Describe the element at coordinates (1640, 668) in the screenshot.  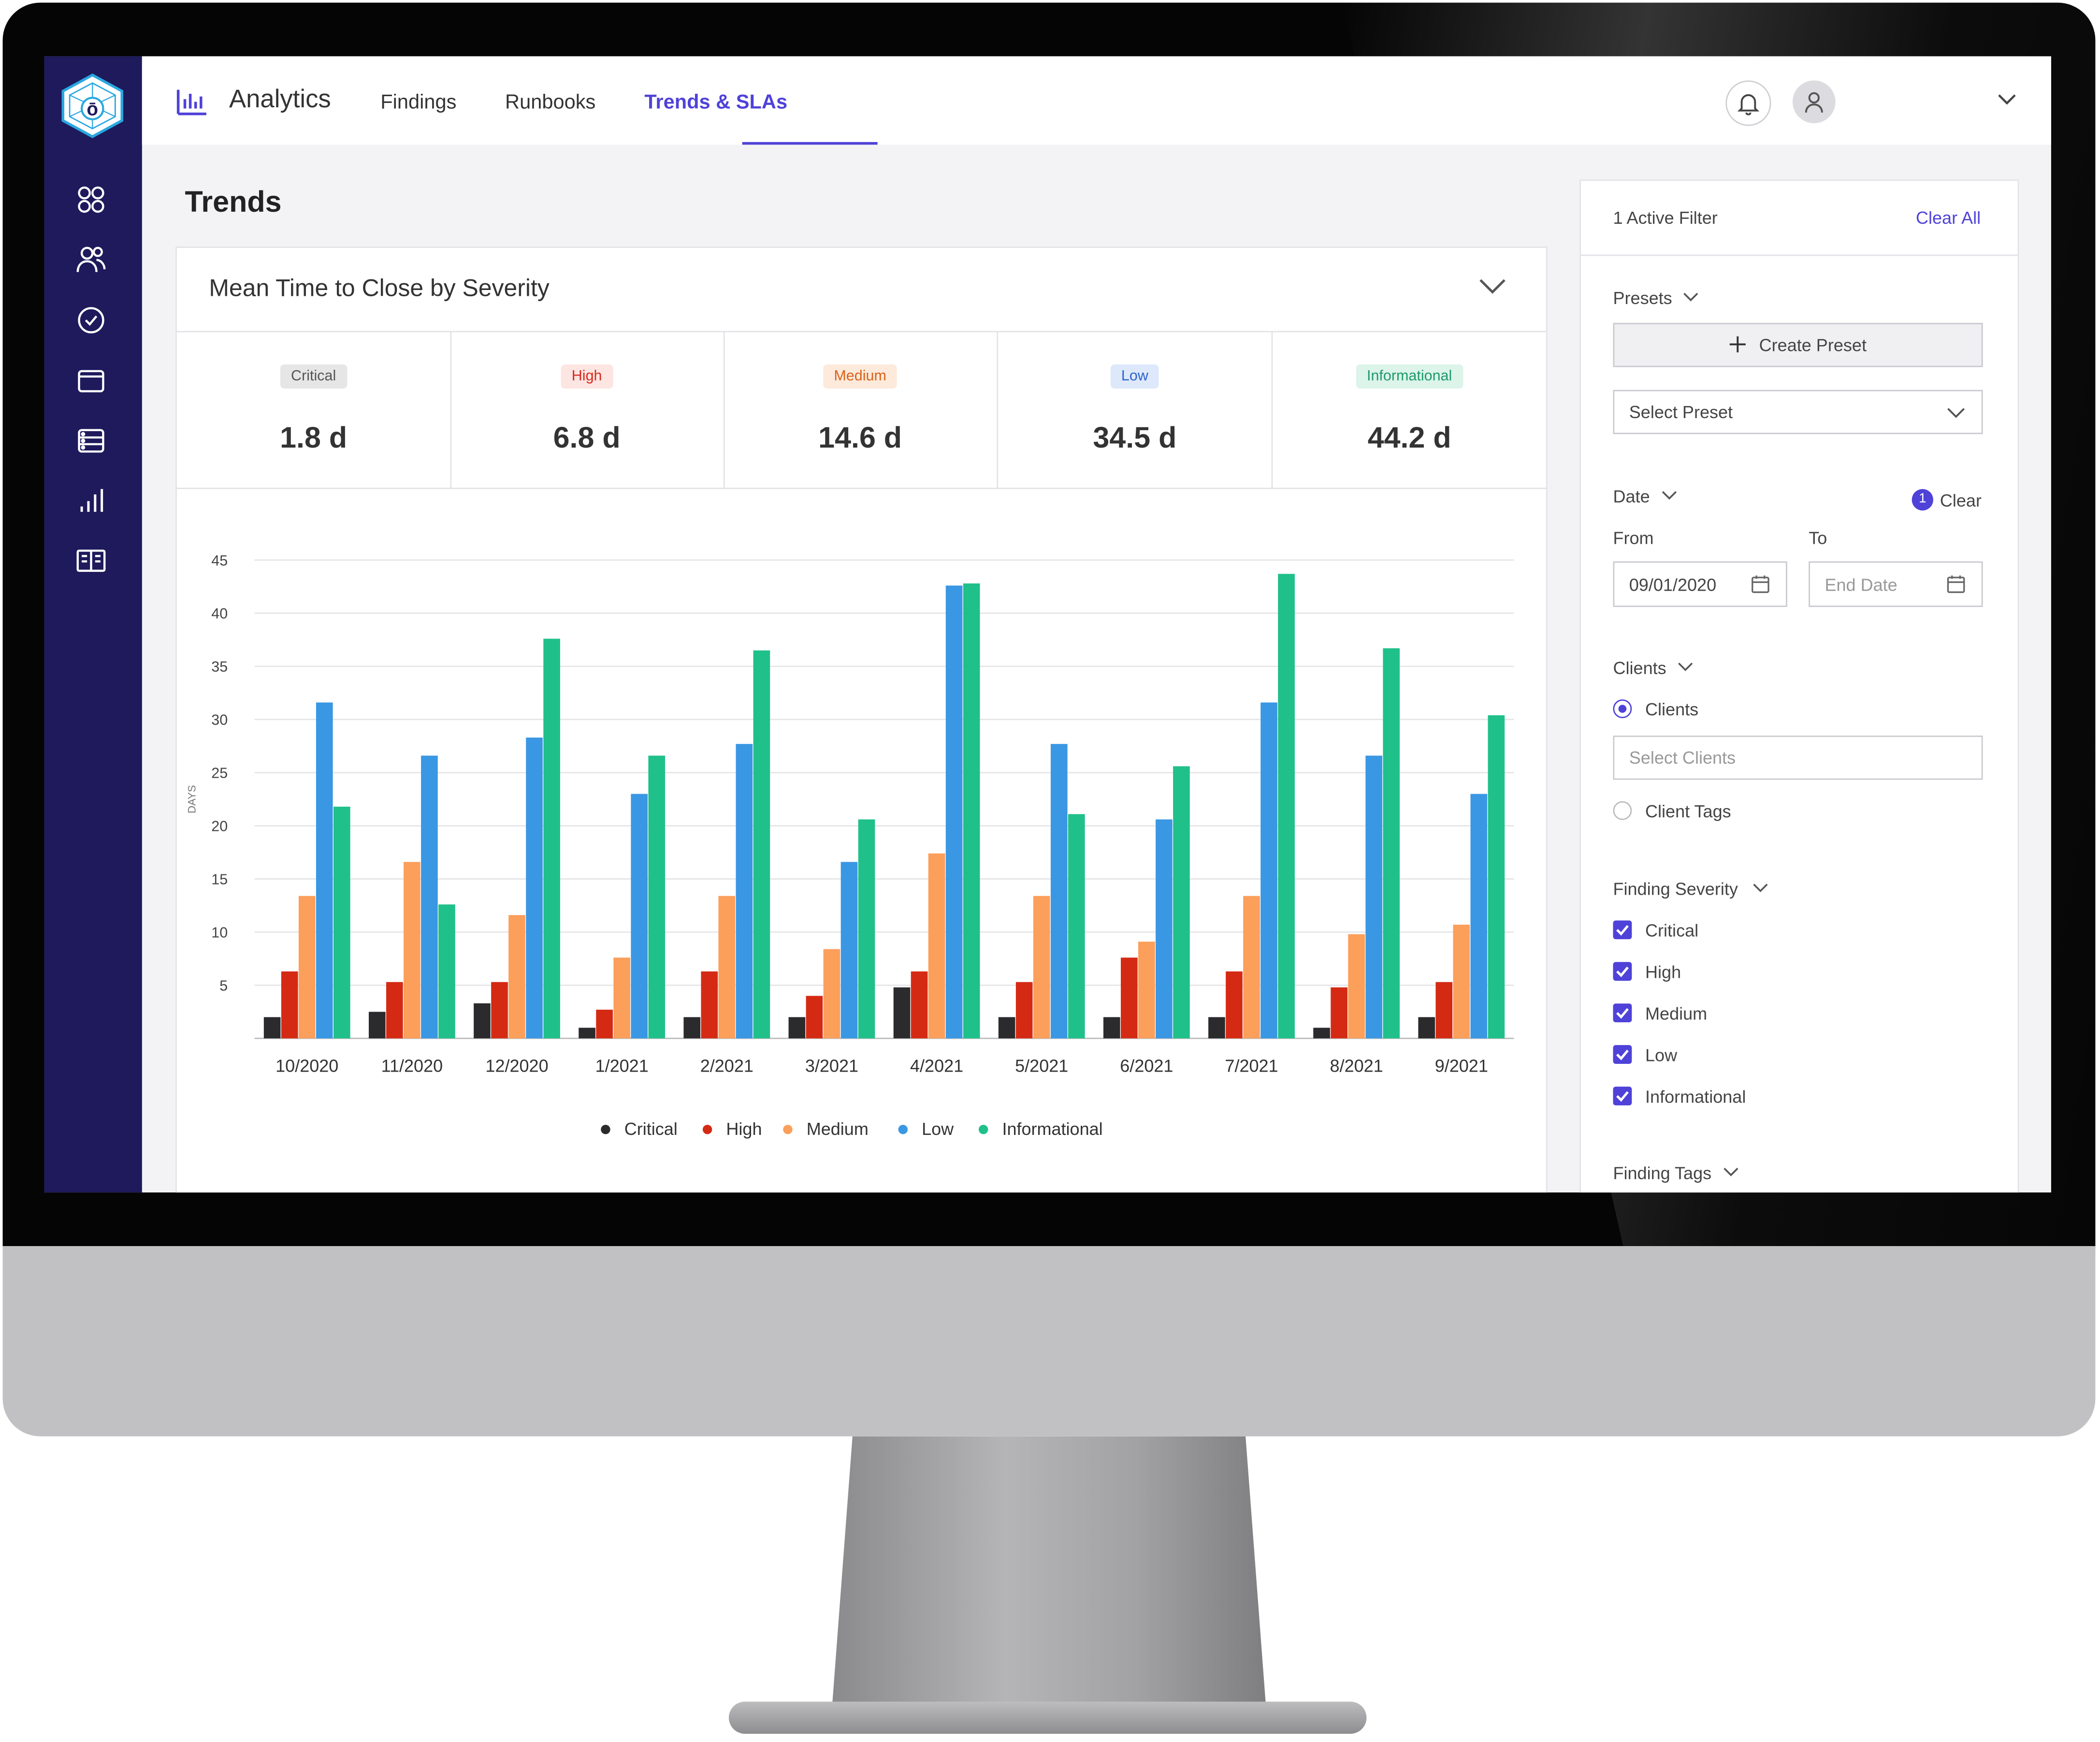
I see `clients-label: Clients` at that location.